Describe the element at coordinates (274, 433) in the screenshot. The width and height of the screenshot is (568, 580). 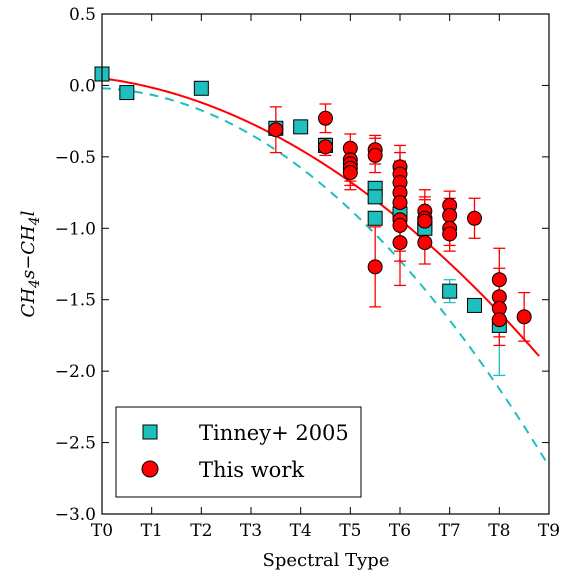
I see `legend-label-tinney: Tinney+ 2005` at that location.